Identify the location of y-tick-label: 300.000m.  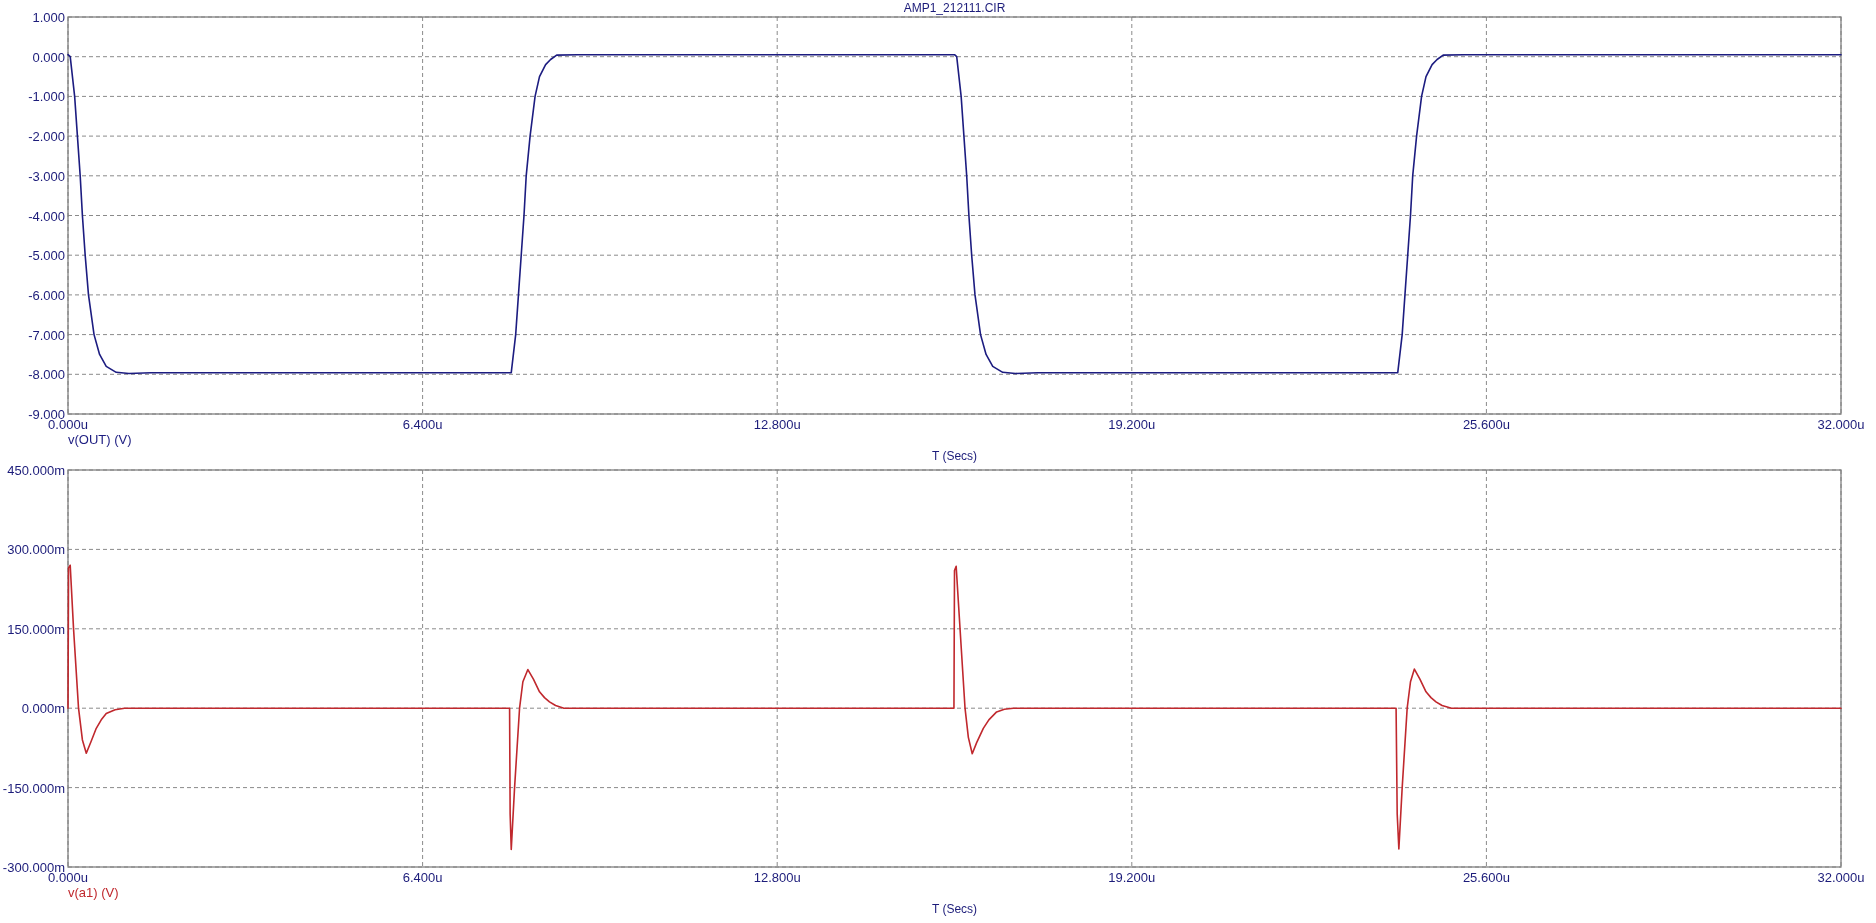
(36, 549).